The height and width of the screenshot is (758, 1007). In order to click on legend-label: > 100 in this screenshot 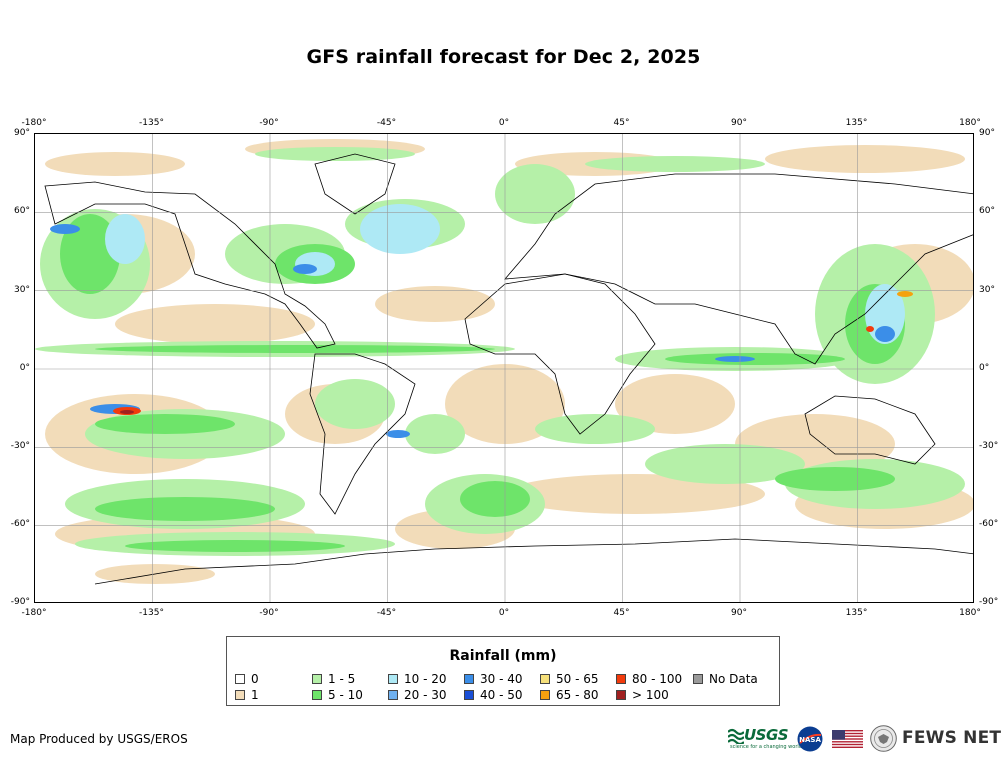, I will do `click(650, 695)`.